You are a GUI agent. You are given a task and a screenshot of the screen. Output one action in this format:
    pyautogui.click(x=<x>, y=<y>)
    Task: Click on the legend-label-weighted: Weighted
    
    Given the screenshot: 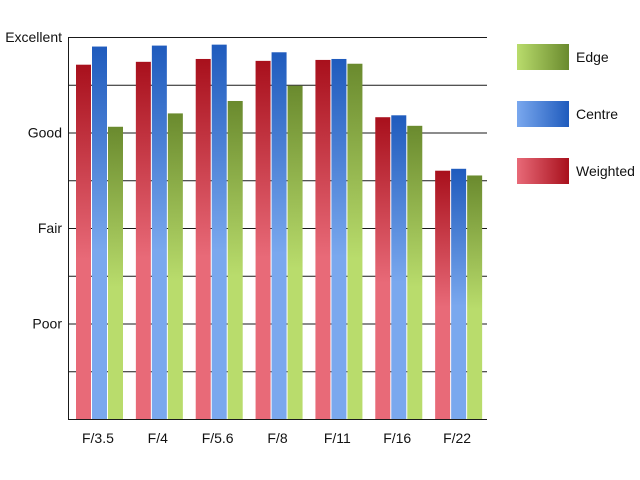 What is the action you would take?
    pyautogui.click(x=605, y=171)
    